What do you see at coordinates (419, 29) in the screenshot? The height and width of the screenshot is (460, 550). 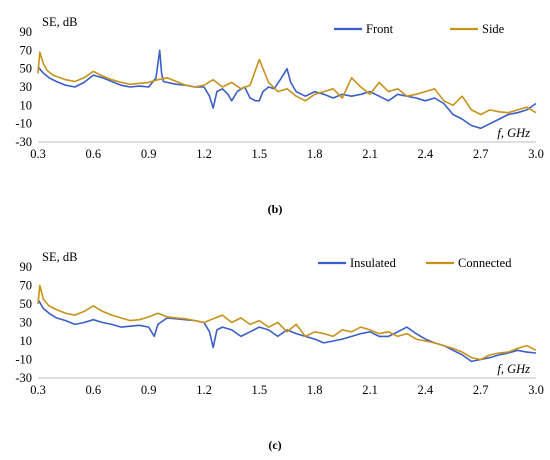 I see `legend: Front Side` at bounding box center [419, 29].